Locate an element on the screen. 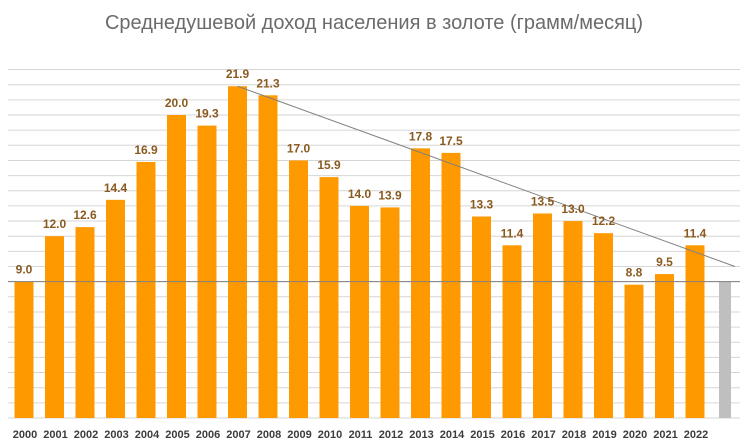  bar-2020 is located at coordinates (634, 351).